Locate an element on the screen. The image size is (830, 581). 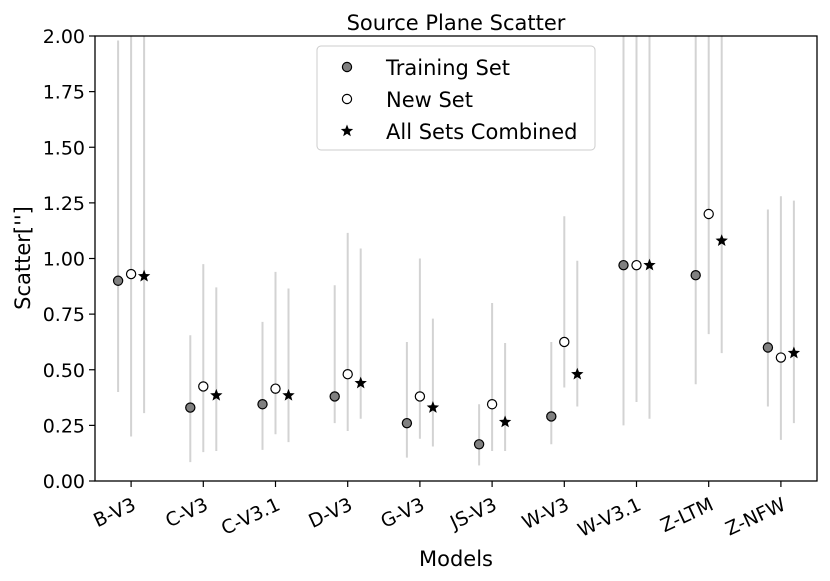
x-tick-label: B-V3 is located at coordinates (114, 513).